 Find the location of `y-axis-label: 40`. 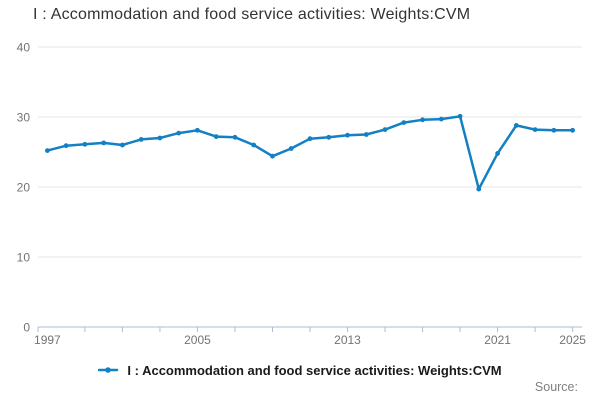

y-axis-label: 40 is located at coordinates (24, 48).